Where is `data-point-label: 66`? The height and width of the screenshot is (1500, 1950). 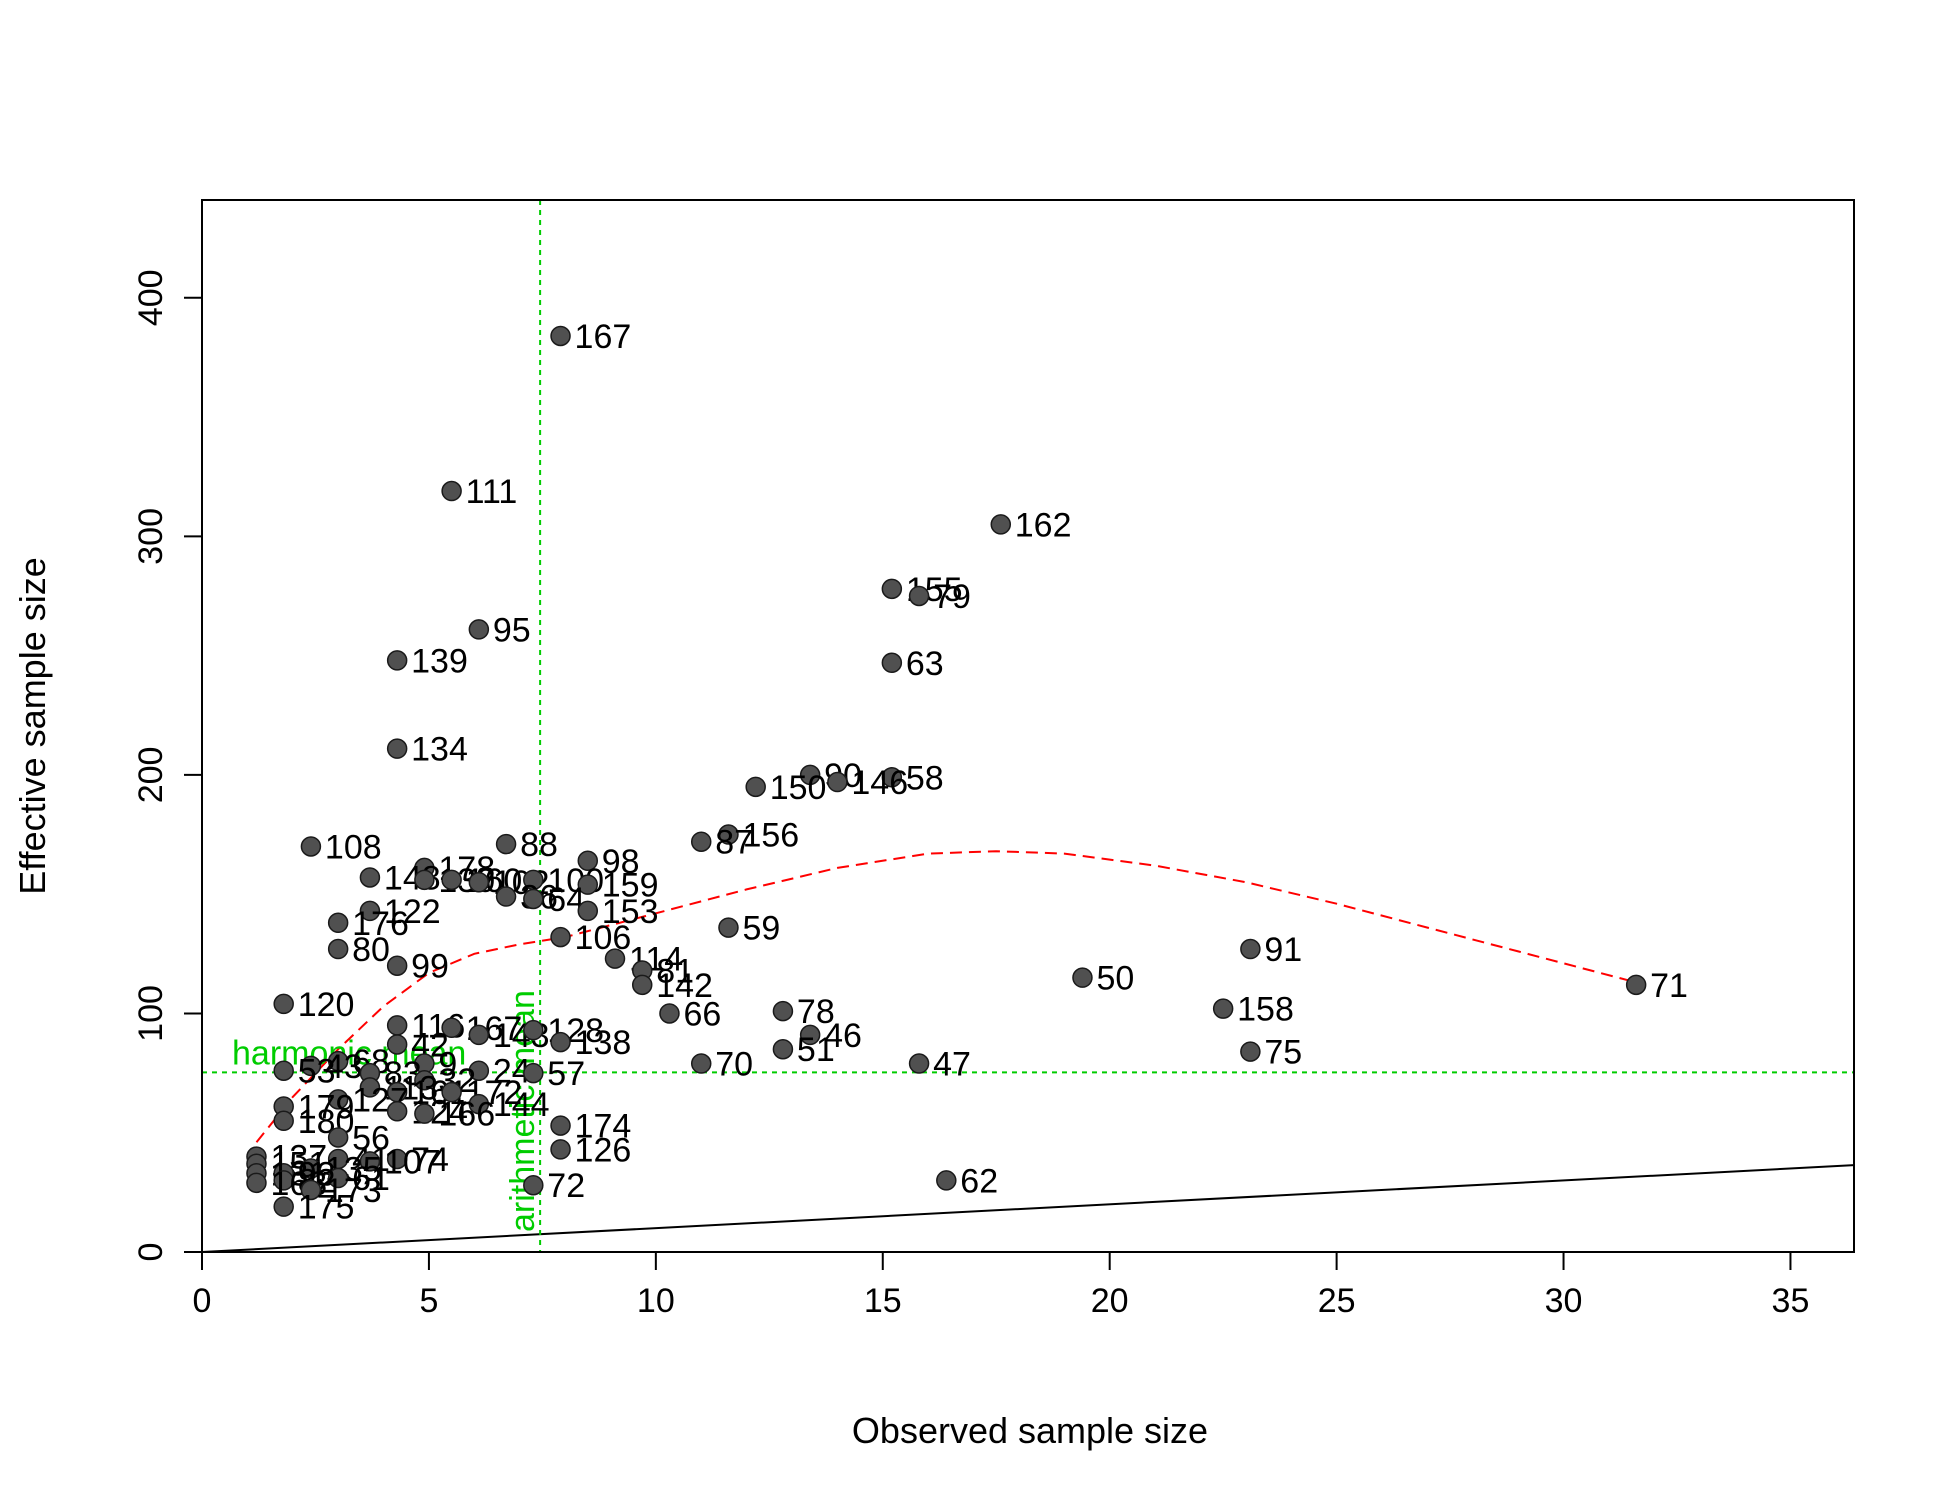 data-point-label: 66 is located at coordinates (702, 1014).